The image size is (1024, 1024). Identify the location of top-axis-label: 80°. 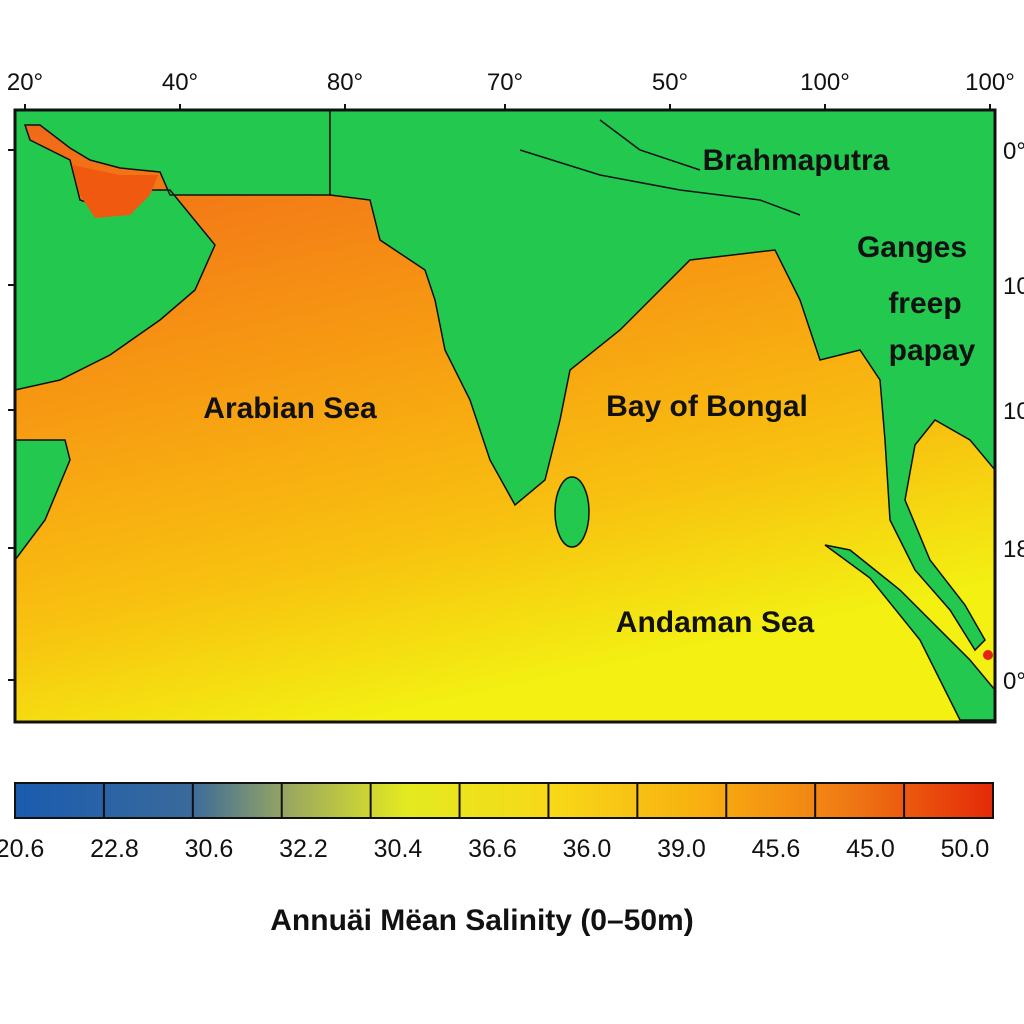
(345, 82).